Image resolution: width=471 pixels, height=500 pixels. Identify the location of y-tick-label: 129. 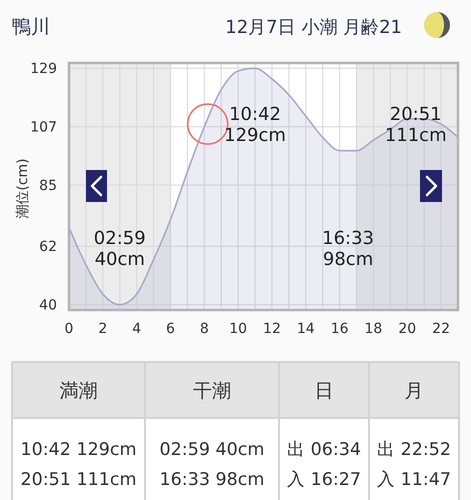
(43, 69).